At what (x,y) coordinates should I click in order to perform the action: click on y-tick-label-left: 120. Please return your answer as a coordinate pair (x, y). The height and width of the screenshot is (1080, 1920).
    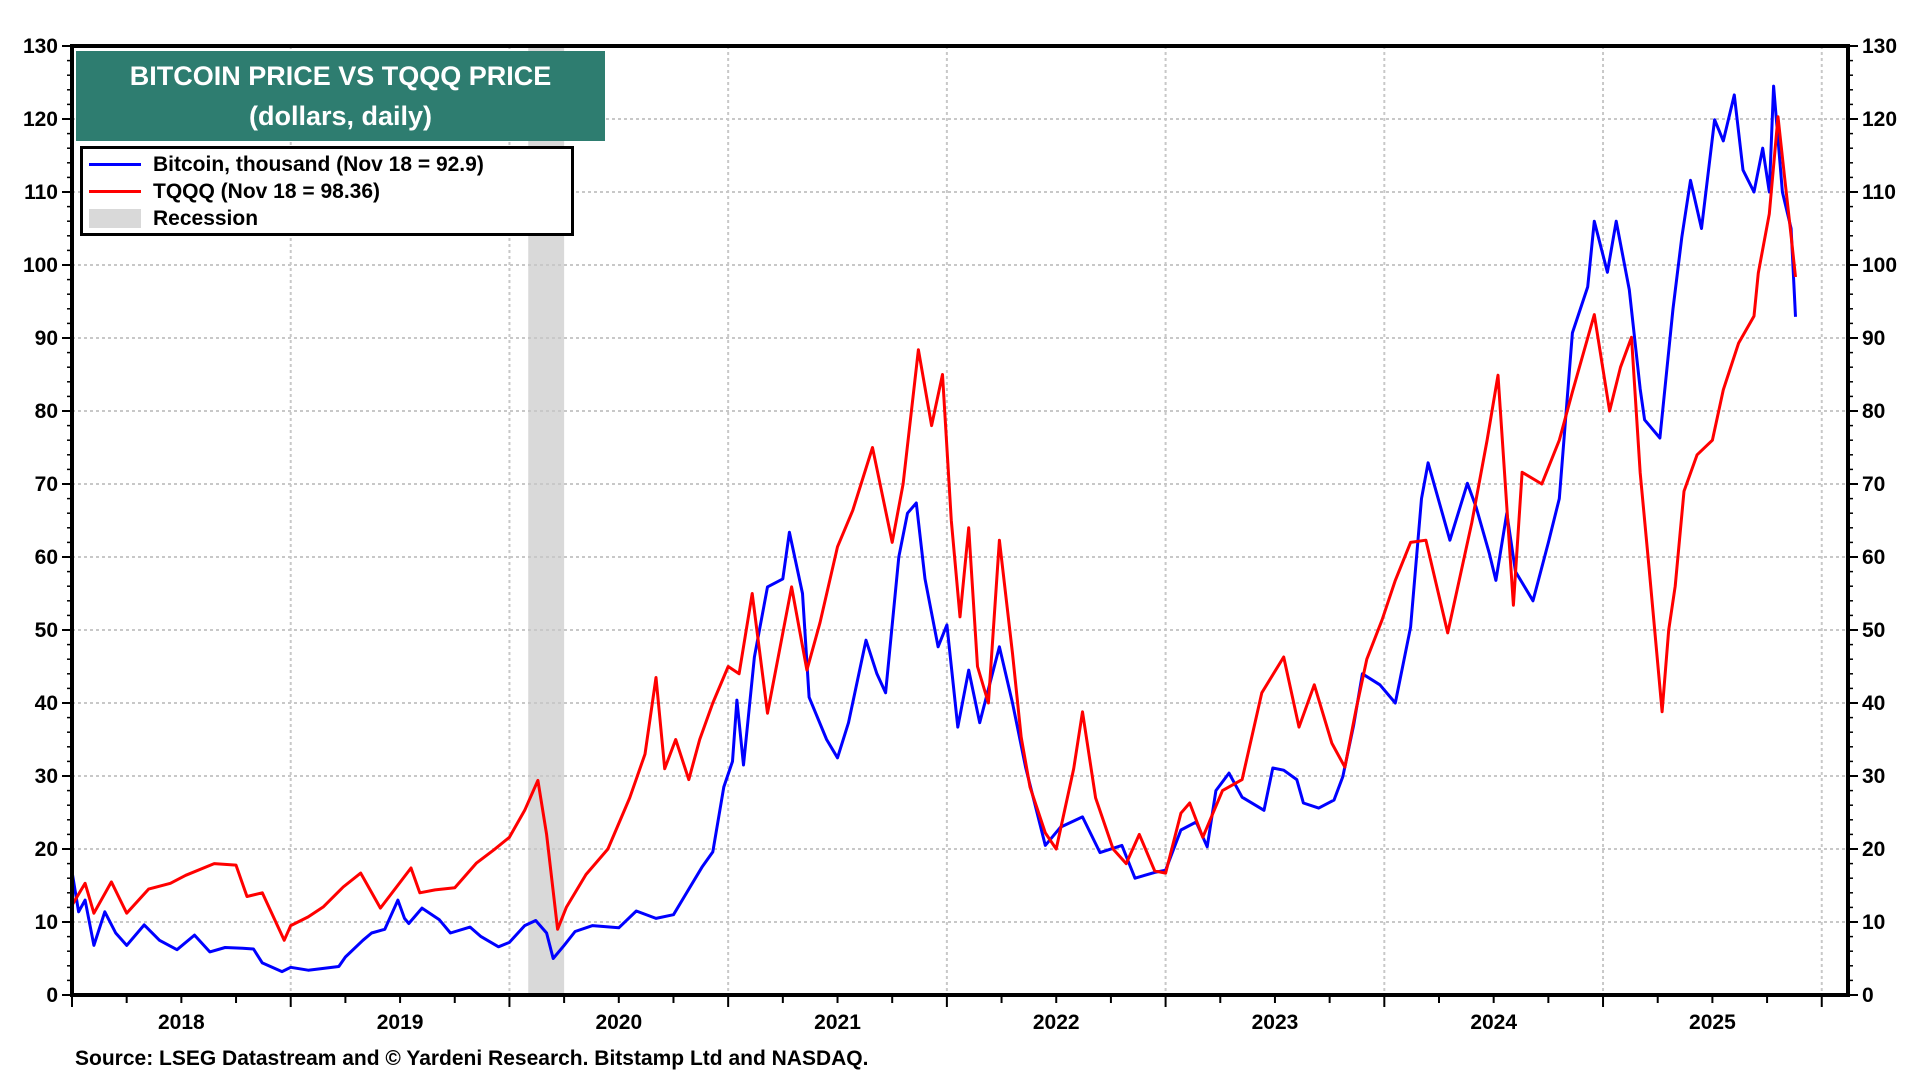
    Looking at the image, I should click on (40, 119).